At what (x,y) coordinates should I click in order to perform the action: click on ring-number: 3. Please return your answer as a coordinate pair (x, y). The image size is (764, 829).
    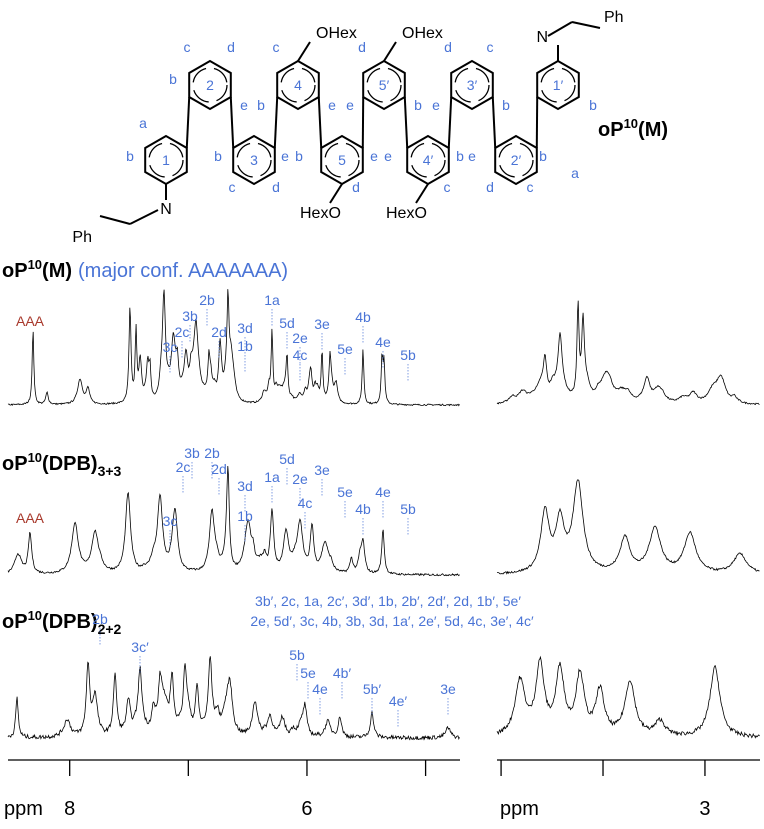
    Looking at the image, I should click on (254, 160).